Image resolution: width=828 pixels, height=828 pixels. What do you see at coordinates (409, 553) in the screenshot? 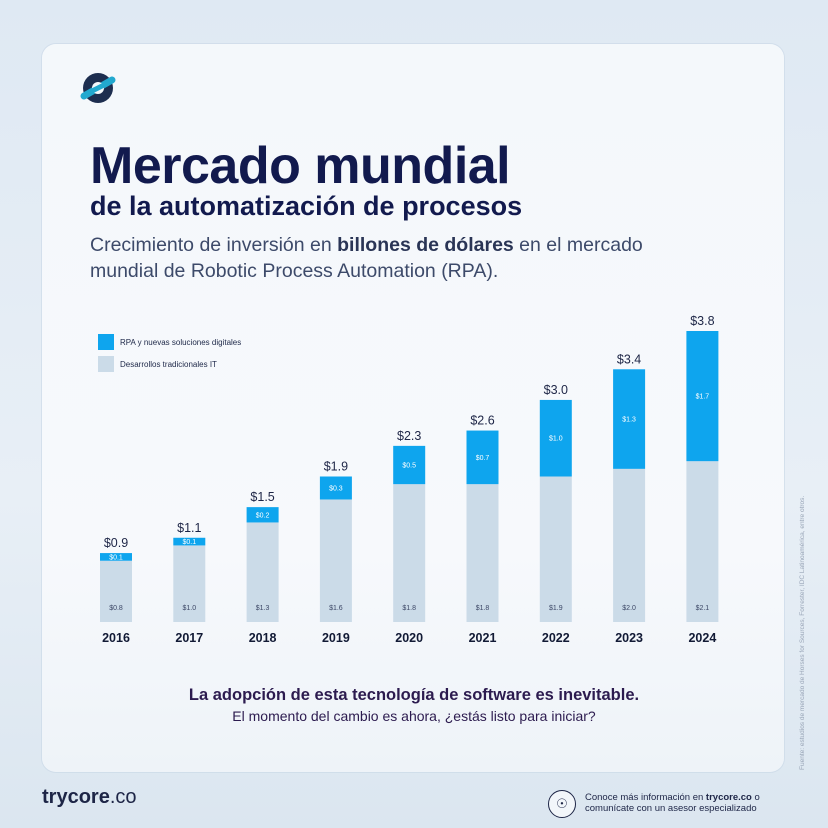
I see `bar-traditional-2020` at bounding box center [409, 553].